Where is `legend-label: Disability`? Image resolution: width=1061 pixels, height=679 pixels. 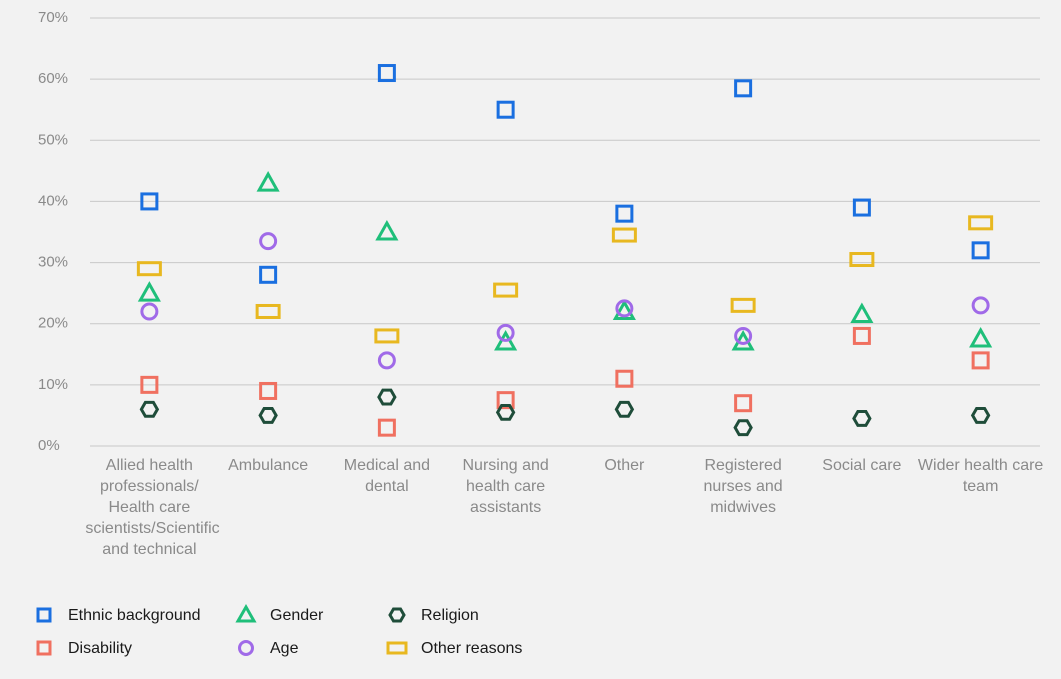 legend-label: Disability is located at coordinates (100, 648).